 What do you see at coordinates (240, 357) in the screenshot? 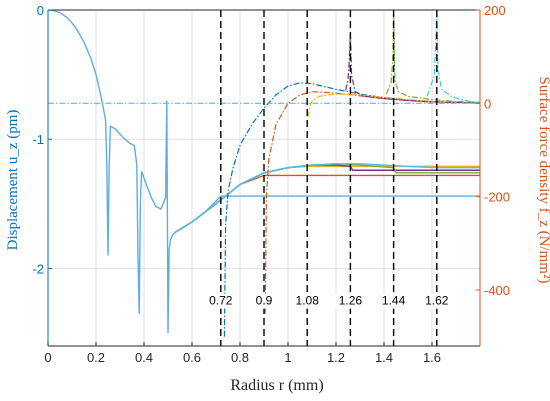
I see `x-tick-label-4: 0.8` at bounding box center [240, 357].